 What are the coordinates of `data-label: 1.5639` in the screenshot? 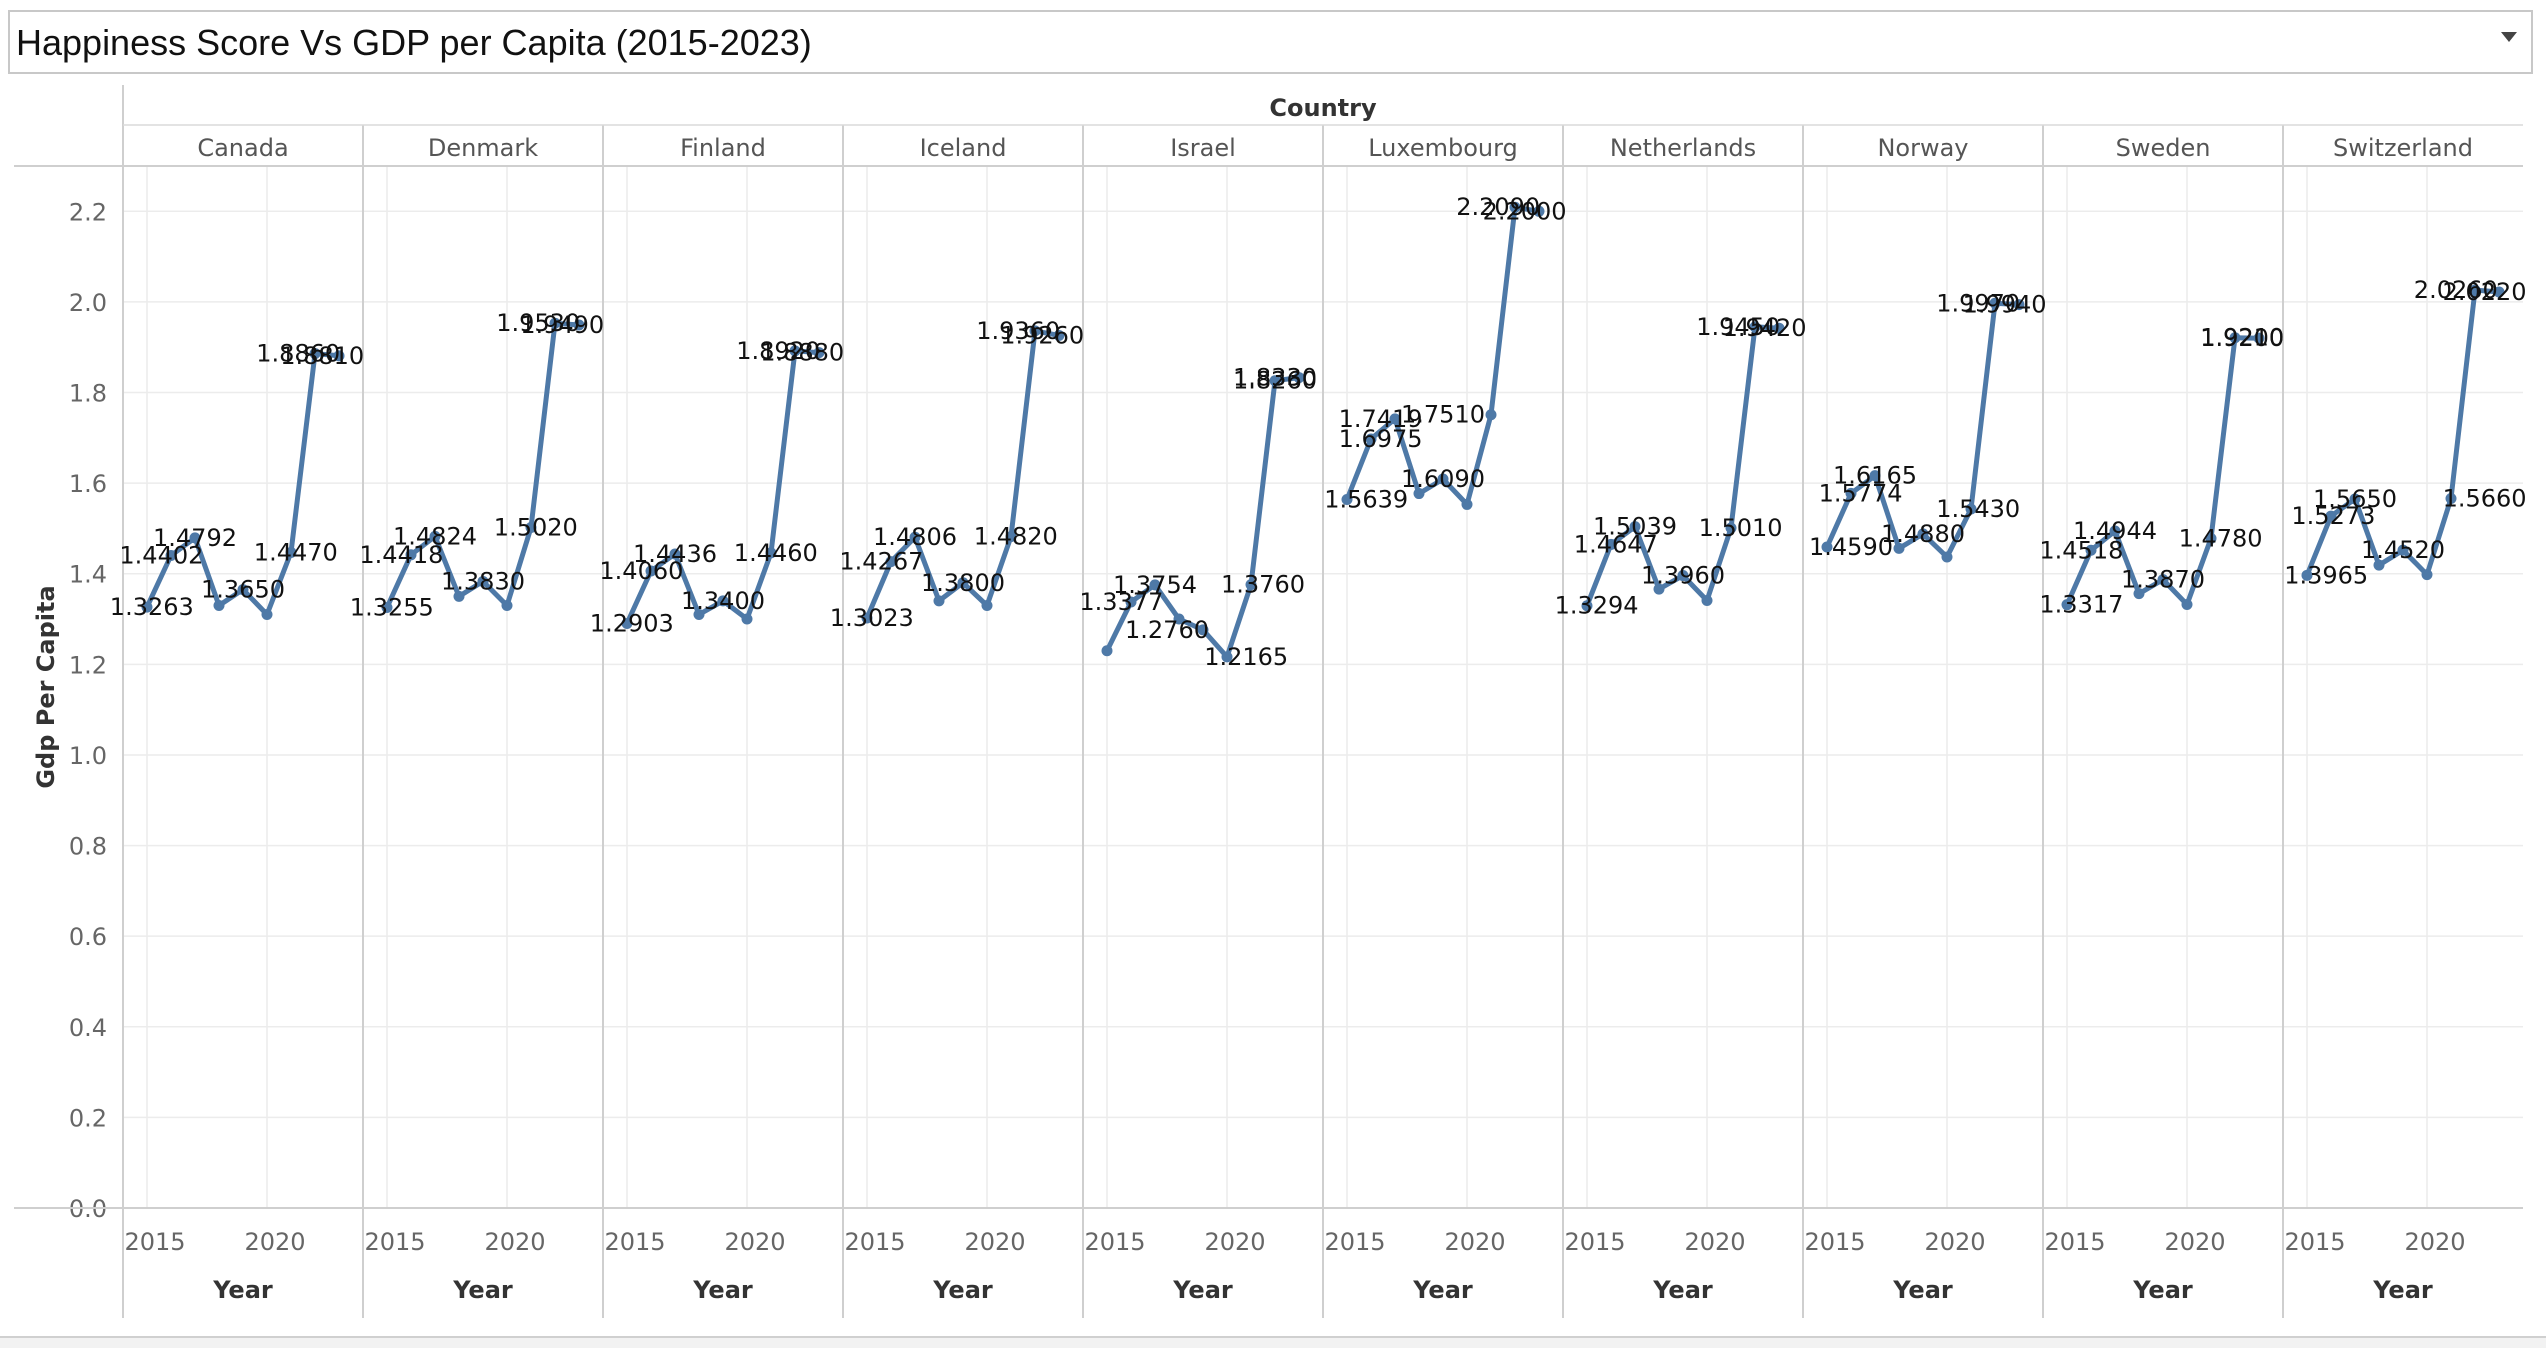 It's located at (1366, 499).